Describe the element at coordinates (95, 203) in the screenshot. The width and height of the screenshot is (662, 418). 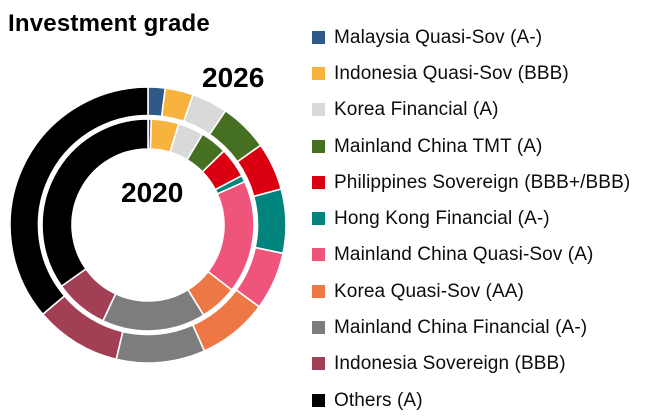
I see `donut-segment-2020-others-a` at that location.